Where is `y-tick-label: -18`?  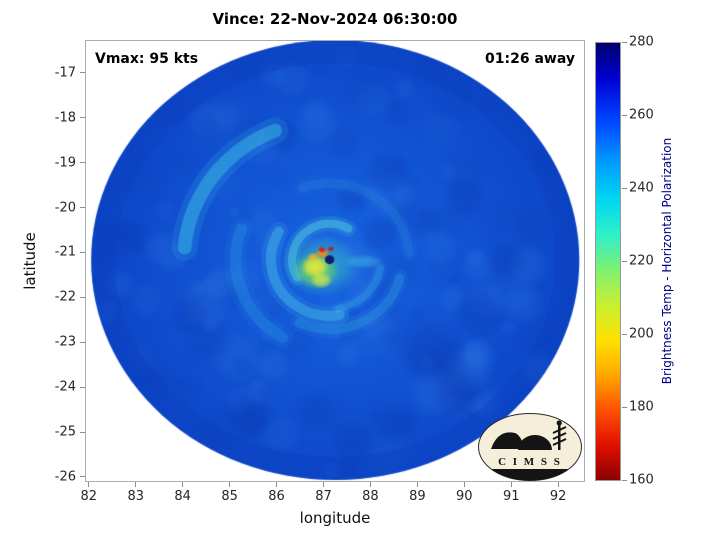 y-tick-label: -18 is located at coordinates (65, 118).